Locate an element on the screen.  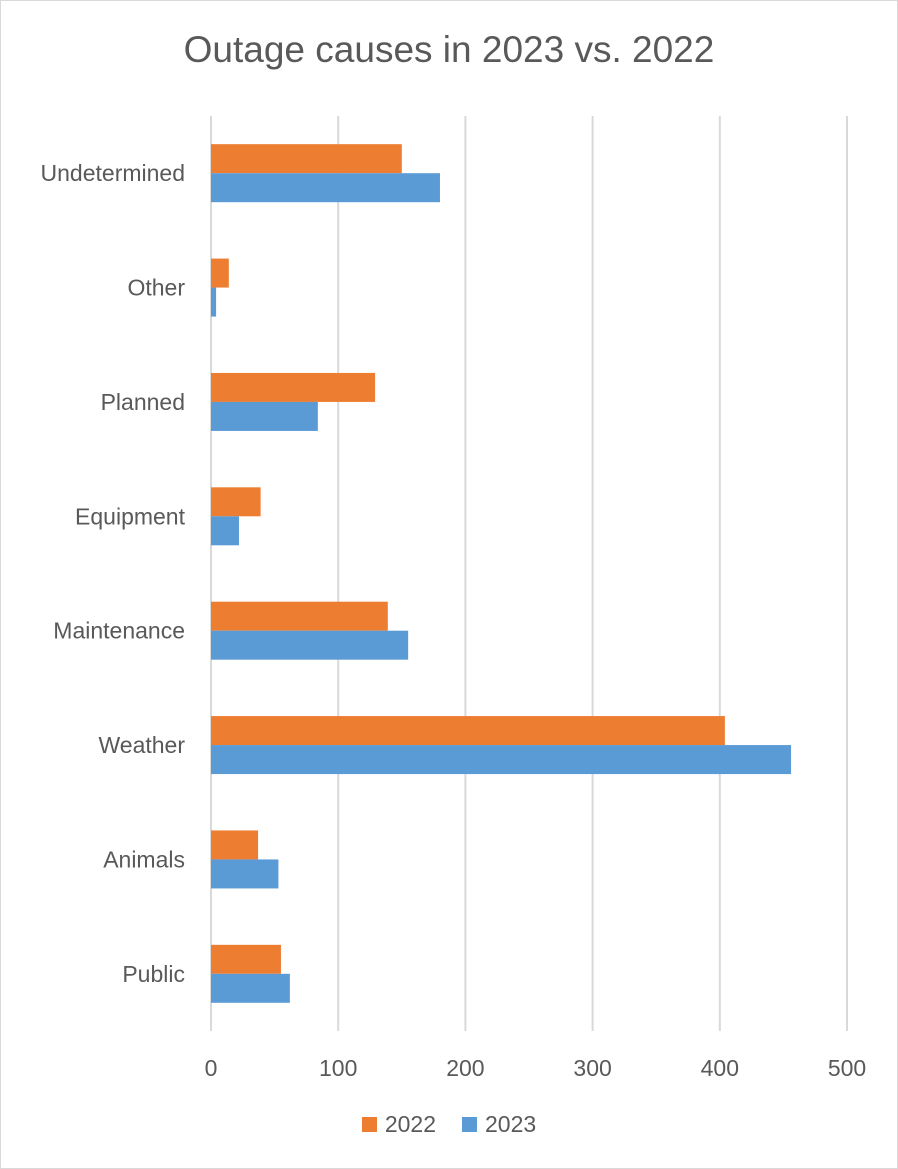
bar-2022-equipment is located at coordinates (236, 502).